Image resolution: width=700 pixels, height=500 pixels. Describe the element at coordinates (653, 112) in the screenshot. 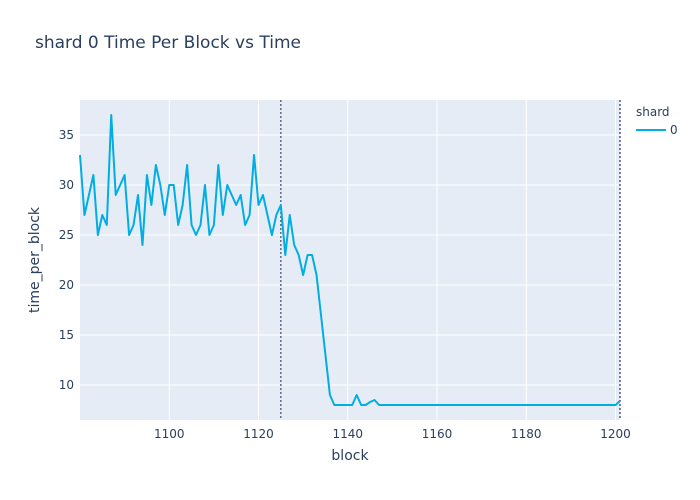

I see `legend-title: shard` at that location.